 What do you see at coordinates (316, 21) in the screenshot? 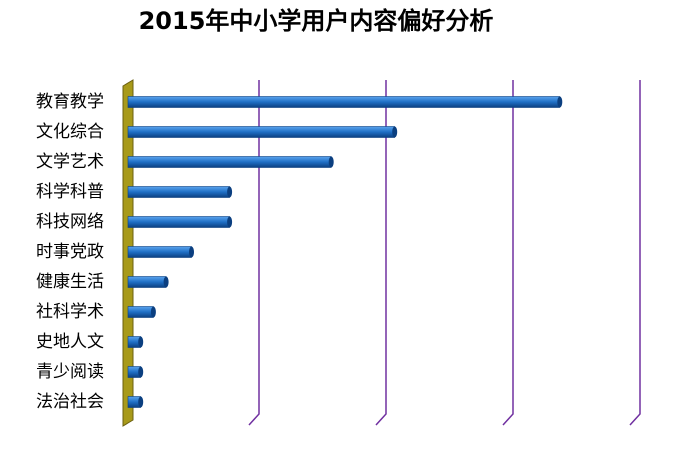
I see `chart-title: 2015年中小学用户内容偏好分析` at bounding box center [316, 21].